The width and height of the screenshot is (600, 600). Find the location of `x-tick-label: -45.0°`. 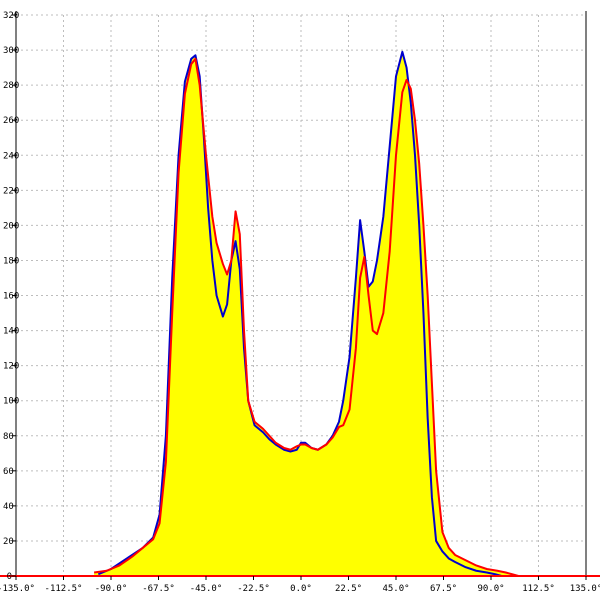

x-tick-label: -45.0° is located at coordinates (206, 589).